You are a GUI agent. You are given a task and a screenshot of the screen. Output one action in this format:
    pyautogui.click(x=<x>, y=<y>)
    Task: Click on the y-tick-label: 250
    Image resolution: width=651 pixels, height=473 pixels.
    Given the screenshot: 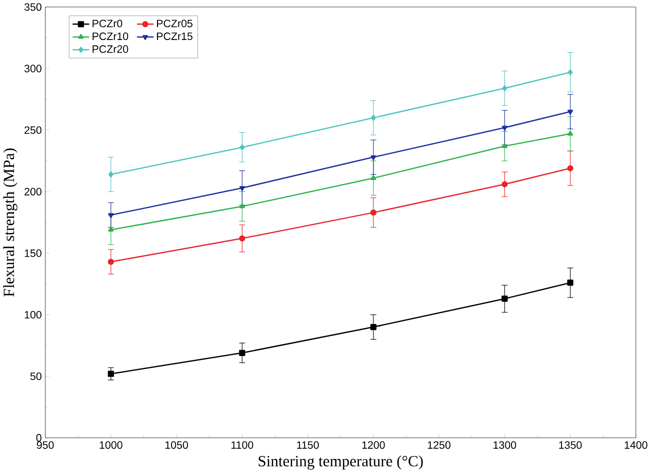 What is the action you would take?
    pyautogui.click(x=33, y=130)
    